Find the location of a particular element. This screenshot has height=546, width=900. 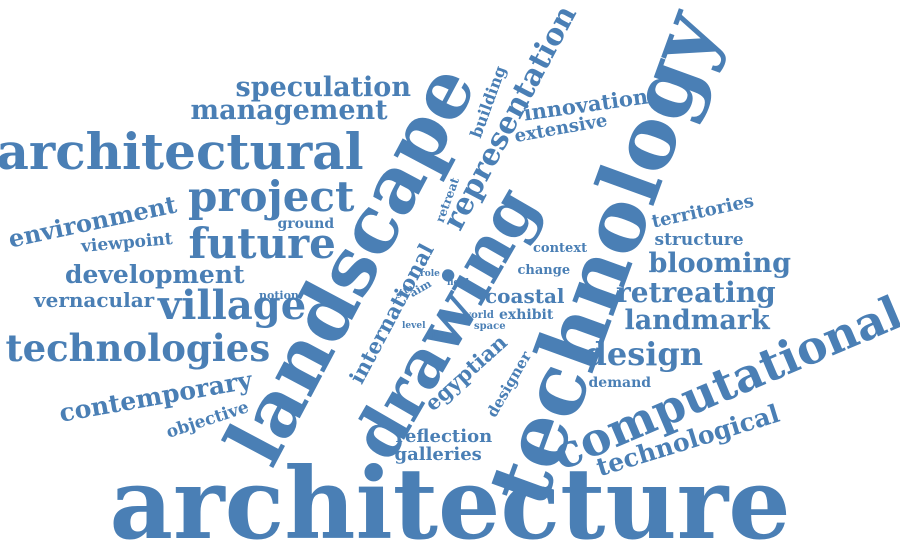

word-structure: structure is located at coordinates (699, 239).